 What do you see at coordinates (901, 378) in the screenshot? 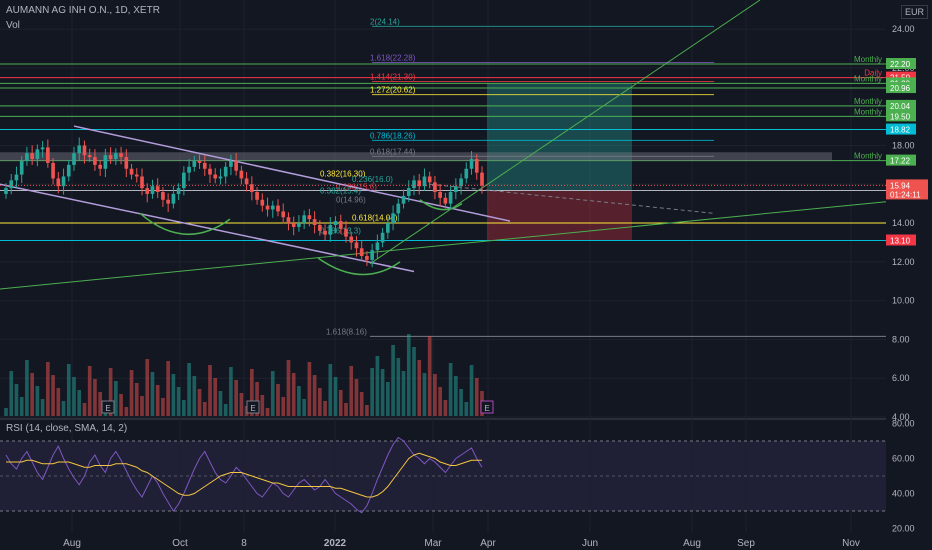
I see `price-tick-label: 6.00` at bounding box center [901, 378].